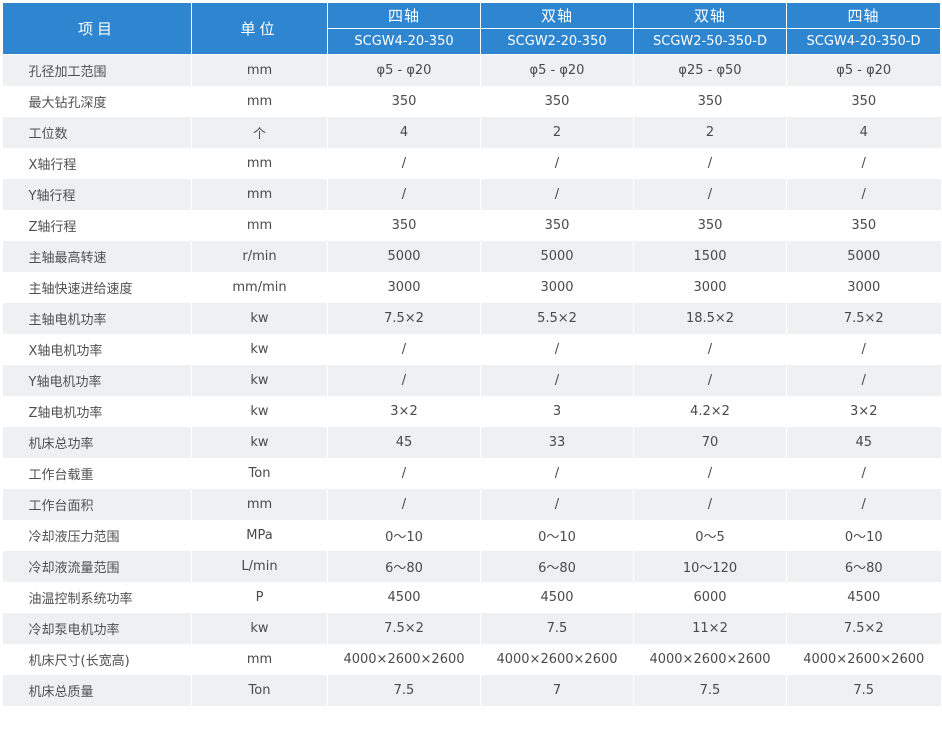 The image size is (942, 730). I want to click on header-unit: 单位, so click(259, 28).